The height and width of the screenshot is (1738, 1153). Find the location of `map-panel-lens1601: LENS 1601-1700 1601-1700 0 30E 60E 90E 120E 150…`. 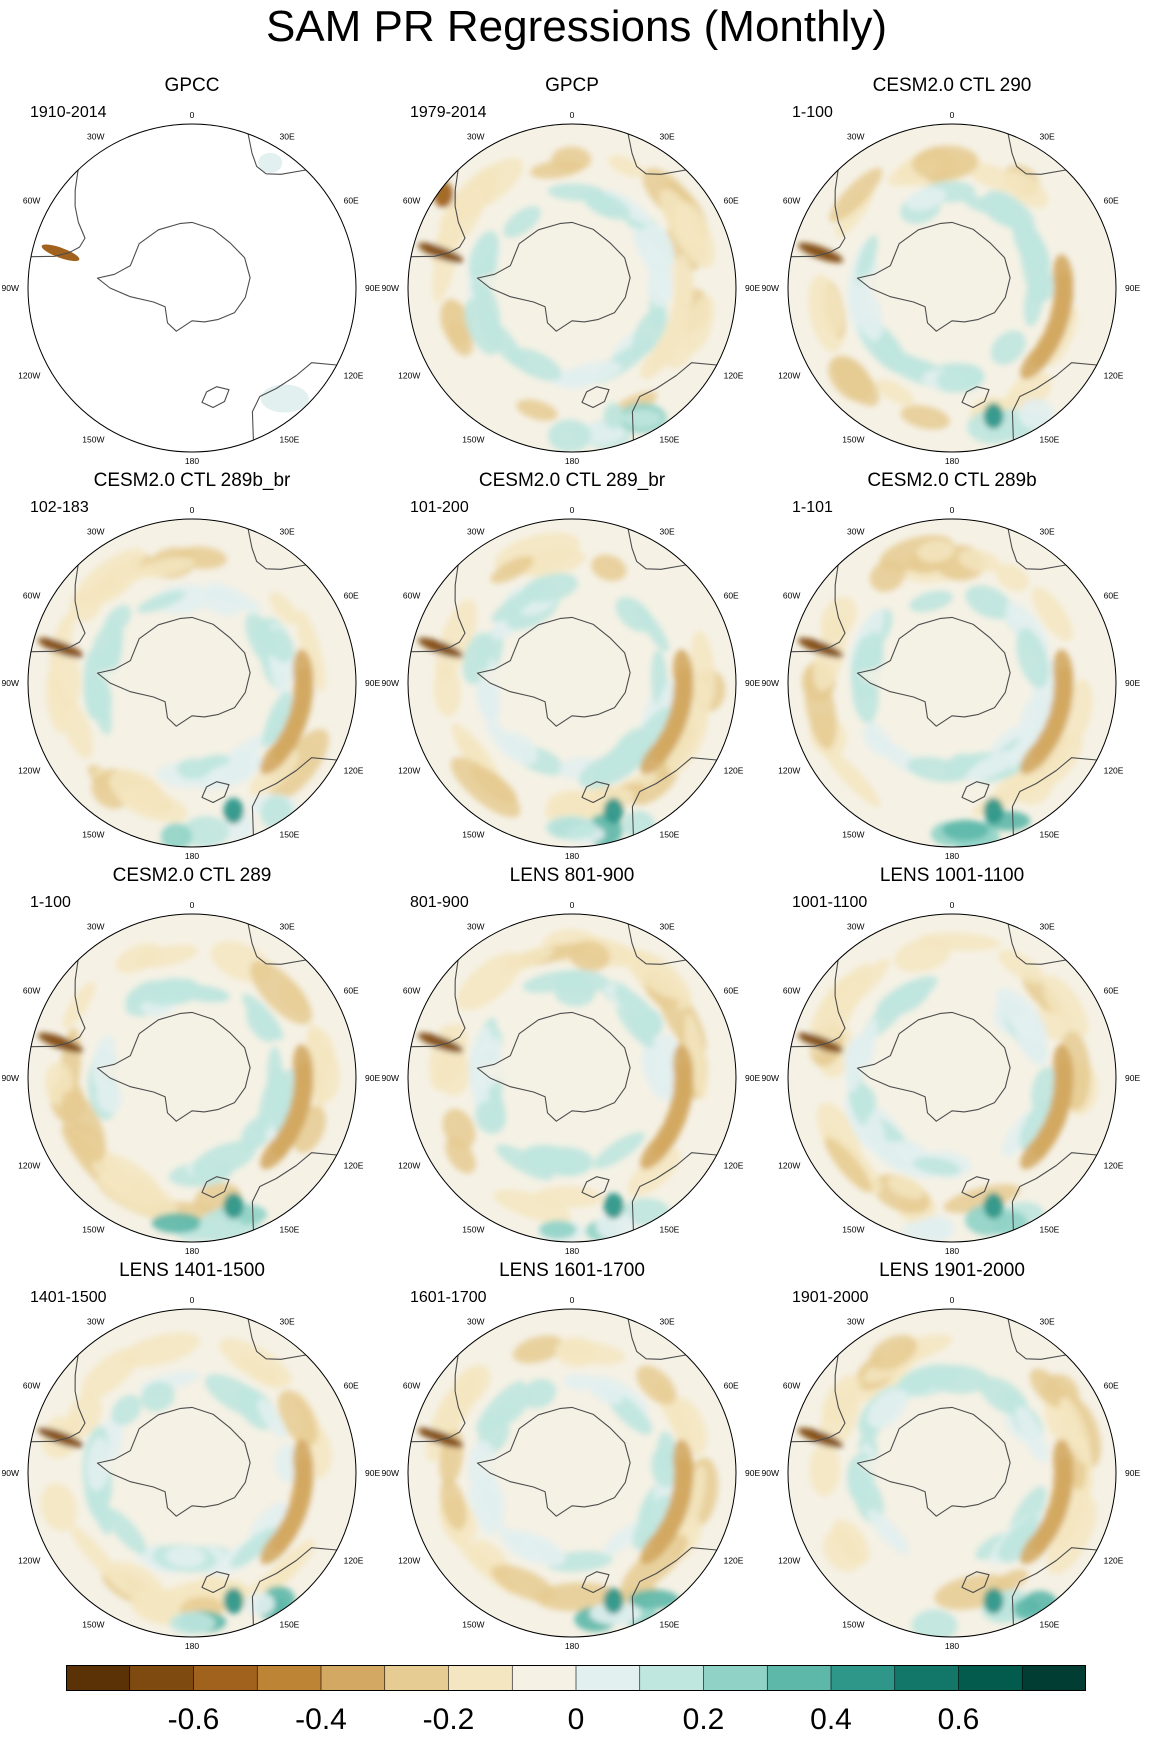

map-panel-lens1601: LENS 1601-1700 1601-1700 0 30E 60E 90E 120E 150… is located at coordinates (572, 1455).